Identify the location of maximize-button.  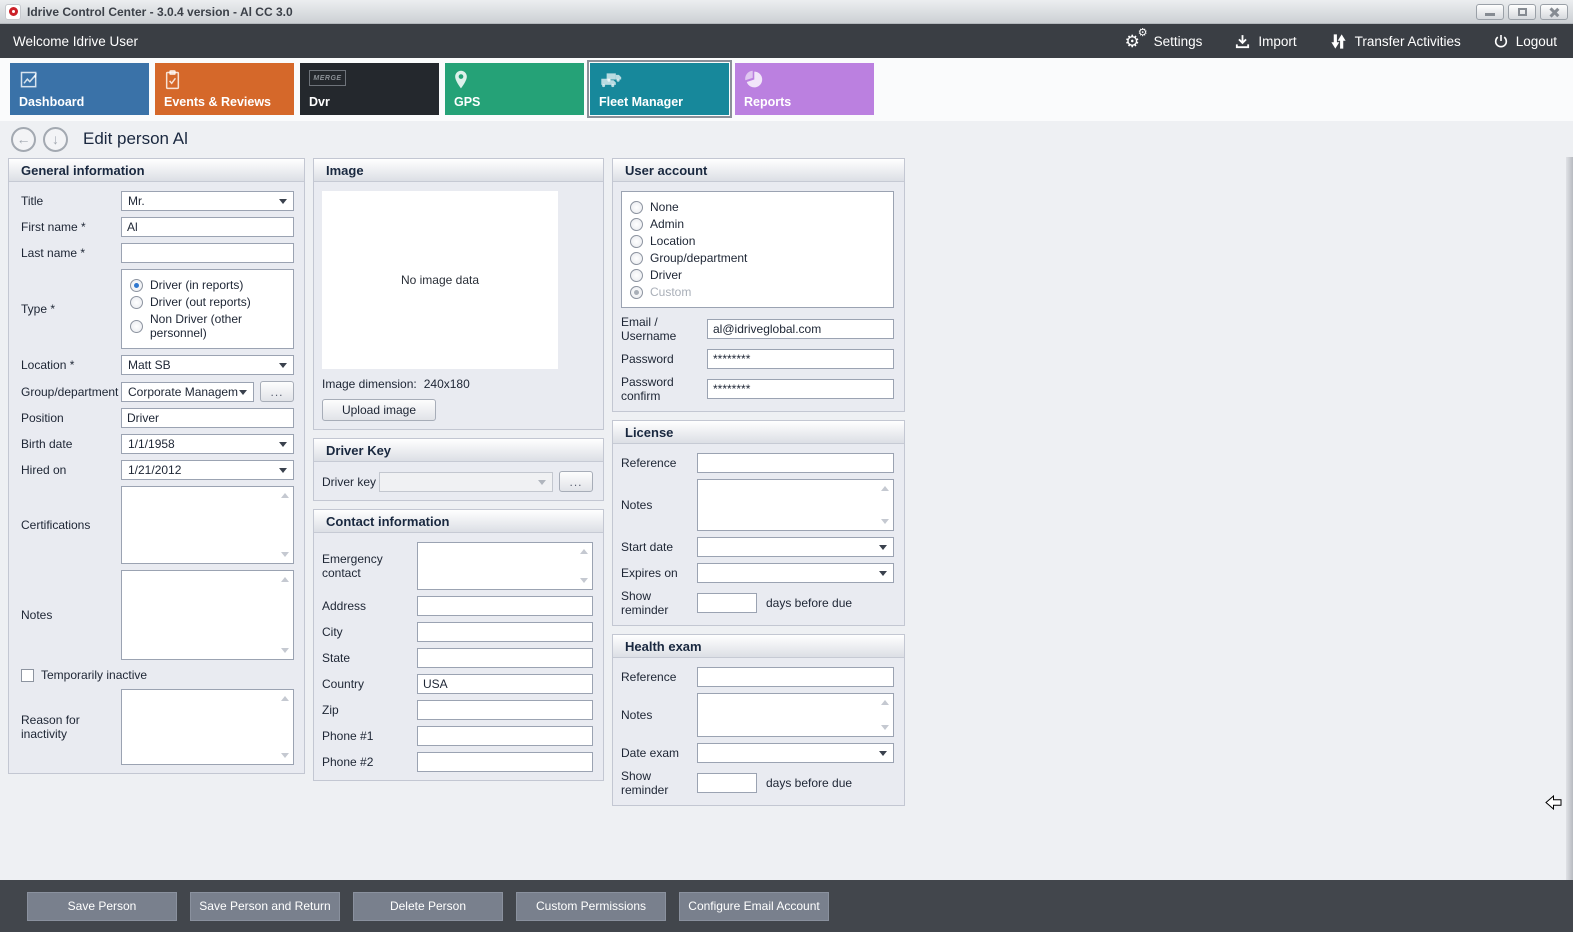
(1522, 11).